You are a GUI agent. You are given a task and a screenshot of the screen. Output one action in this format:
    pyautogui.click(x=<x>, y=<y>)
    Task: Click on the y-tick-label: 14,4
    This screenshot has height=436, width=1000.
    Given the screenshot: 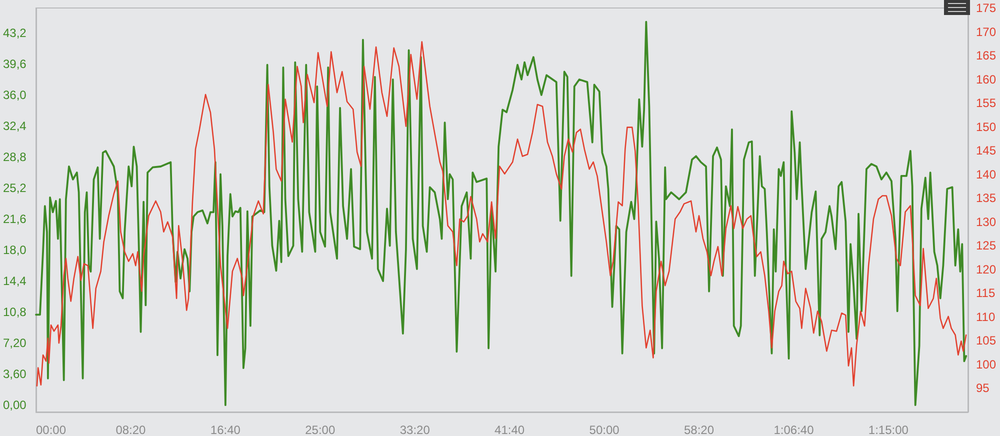 What is the action you would take?
    pyautogui.click(x=15, y=281)
    